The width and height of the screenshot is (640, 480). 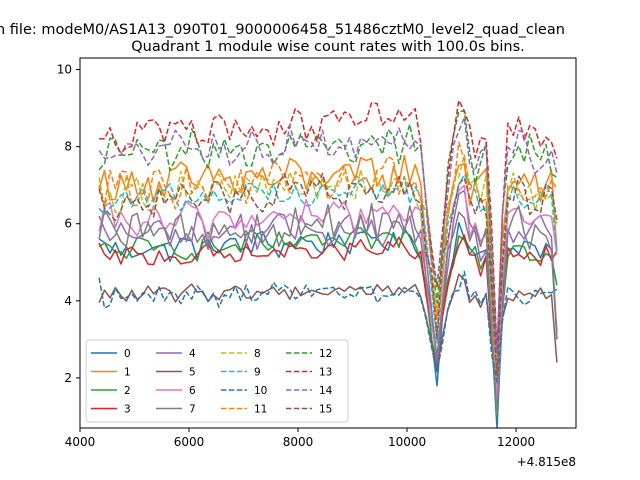 I want to click on legend-box, so click(x=217, y=381).